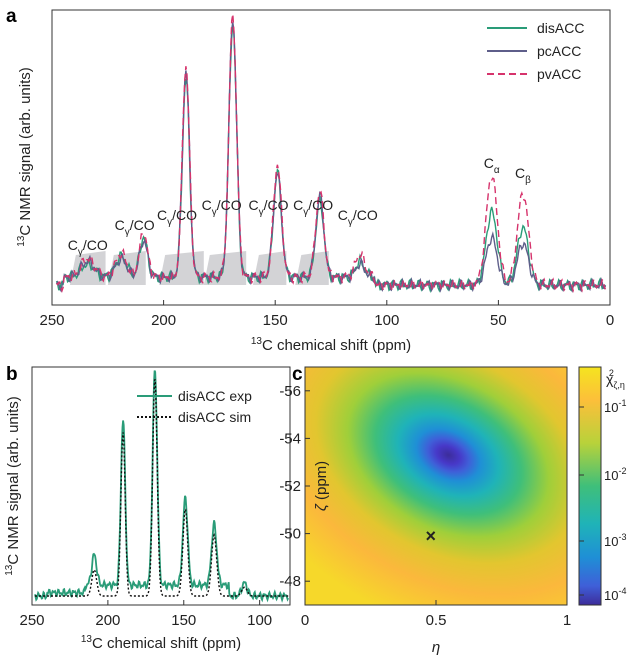  What do you see at coordinates (88, 247) in the screenshot?
I see `annotation-cgamma-co-1: Cγ/CO` at bounding box center [88, 247].